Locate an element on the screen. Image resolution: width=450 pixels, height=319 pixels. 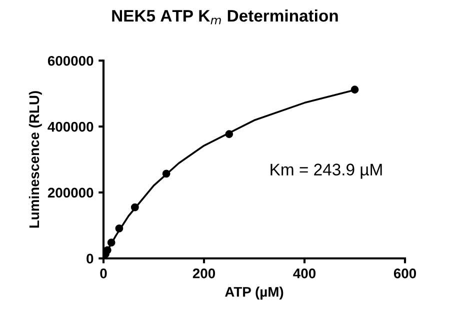
x-tick-label: 0 is located at coordinates (103, 273).